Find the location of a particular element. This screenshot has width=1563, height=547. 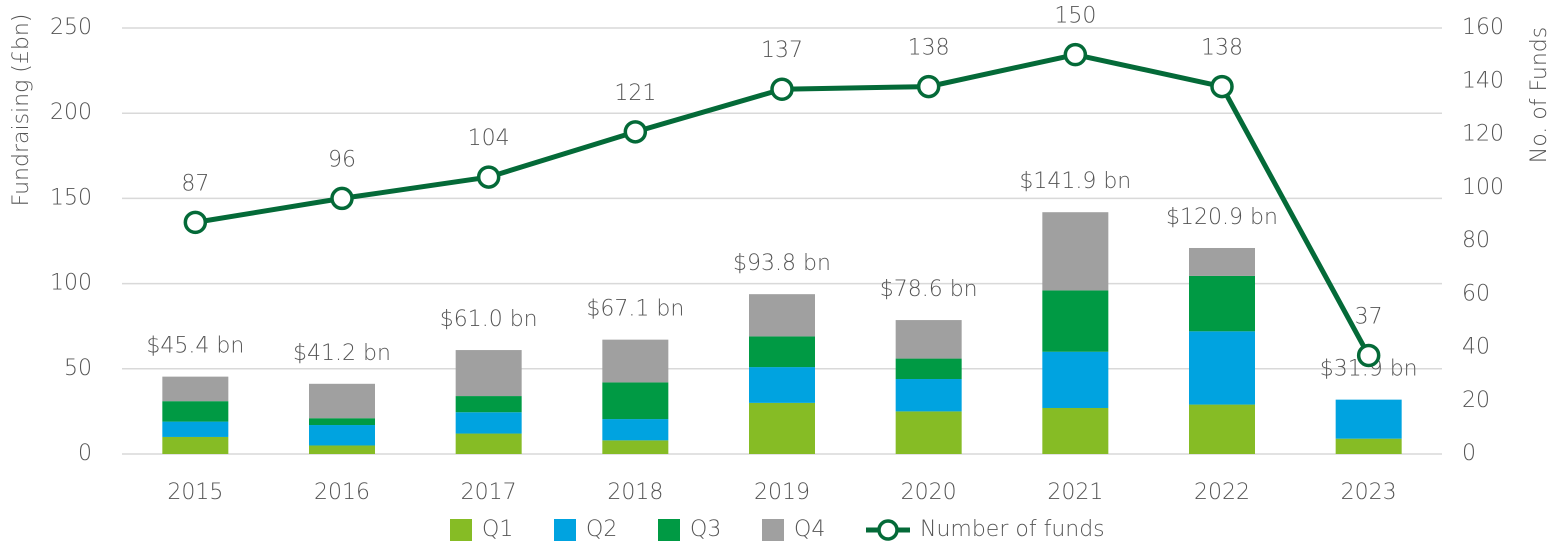

legend-label: Q1 is located at coordinates (497, 529).